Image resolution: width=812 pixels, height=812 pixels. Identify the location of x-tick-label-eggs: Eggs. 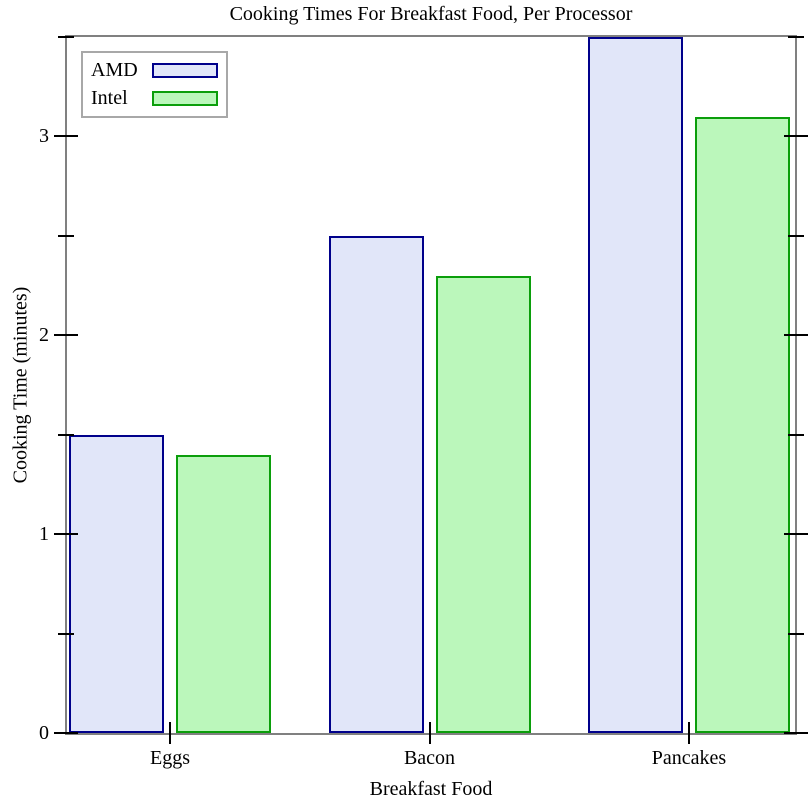
(170, 758).